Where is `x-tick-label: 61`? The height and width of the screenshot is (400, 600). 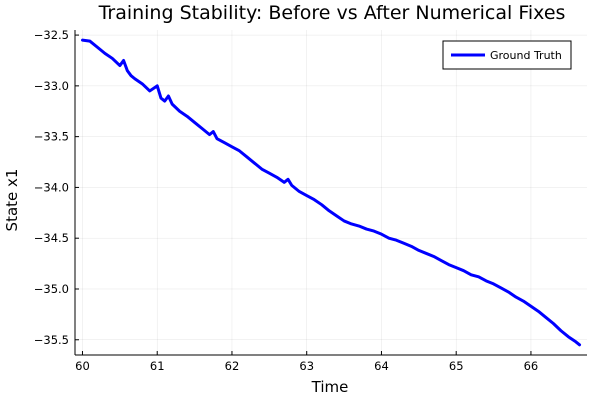
x-tick-label: 61 is located at coordinates (157, 366).